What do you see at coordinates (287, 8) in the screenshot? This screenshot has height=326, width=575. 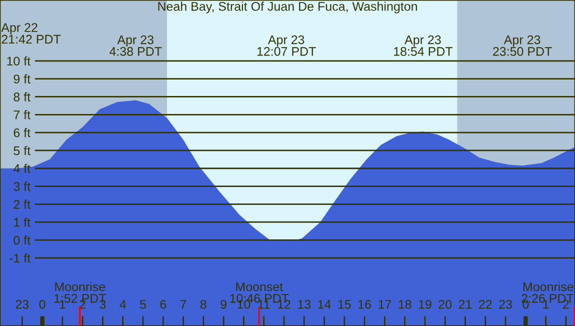 I see `chart-title: Neah Bay, Strait Of Juan De Fuca, Washington` at bounding box center [287, 8].